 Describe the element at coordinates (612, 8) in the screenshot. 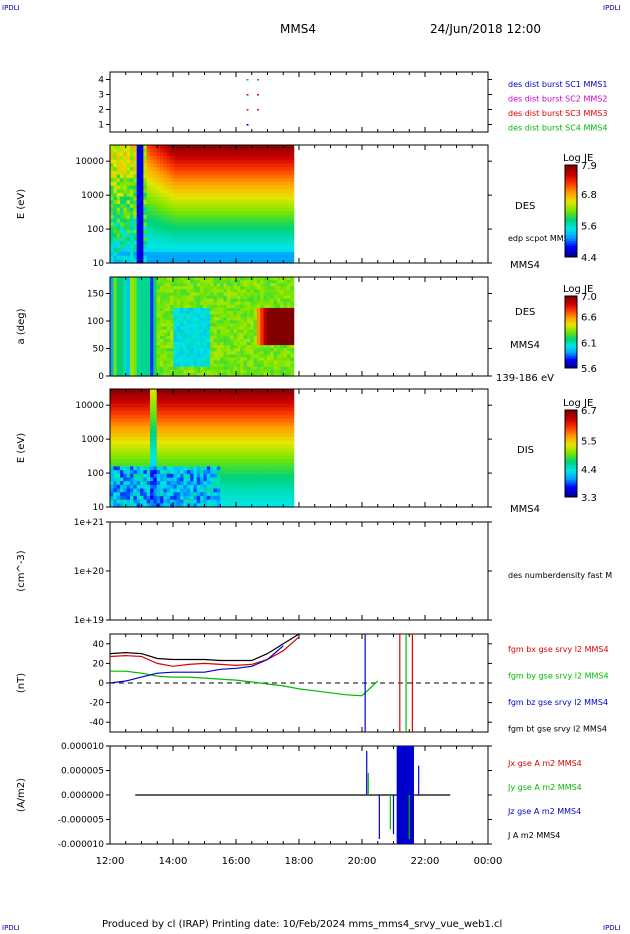

I see `corner-label-top-right: IPDLI` at that location.